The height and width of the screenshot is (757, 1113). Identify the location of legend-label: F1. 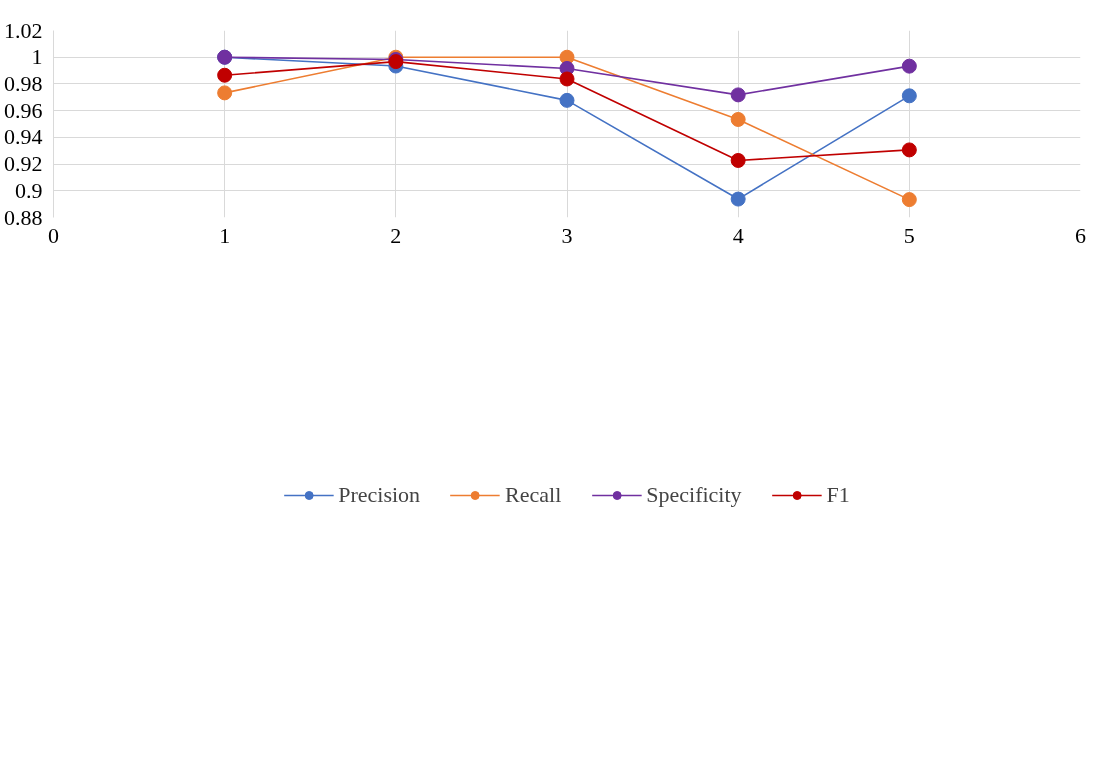
(838, 495).